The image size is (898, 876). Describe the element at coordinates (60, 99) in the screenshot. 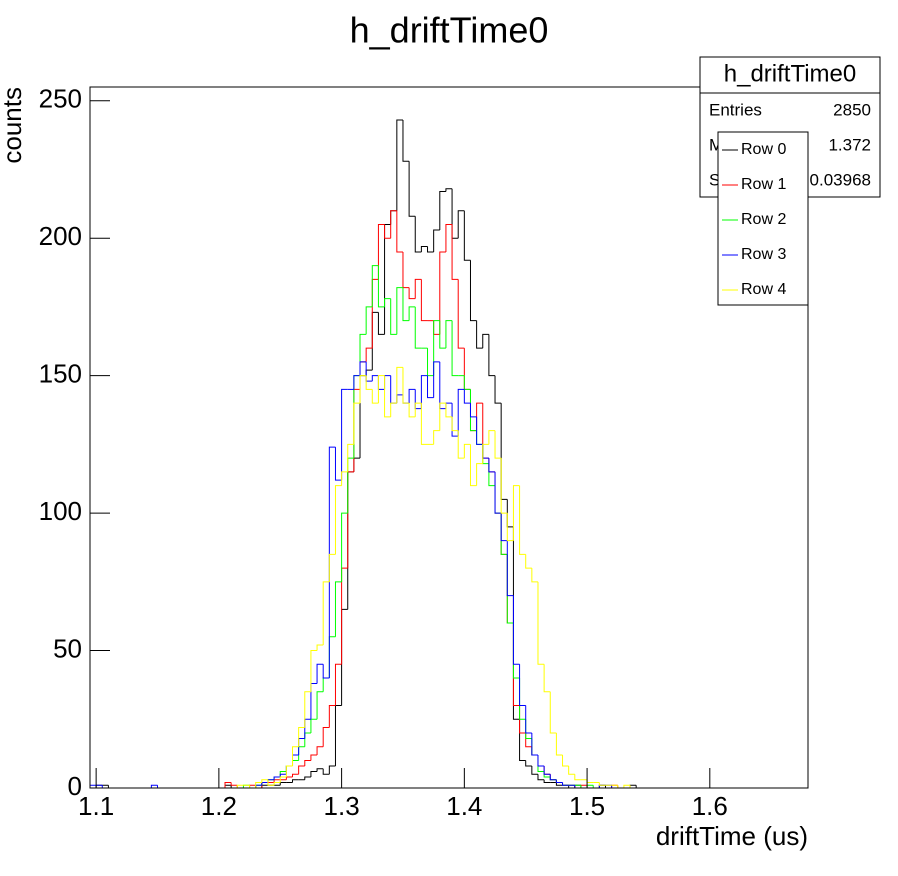

I see `y-tick-label: 250` at that location.